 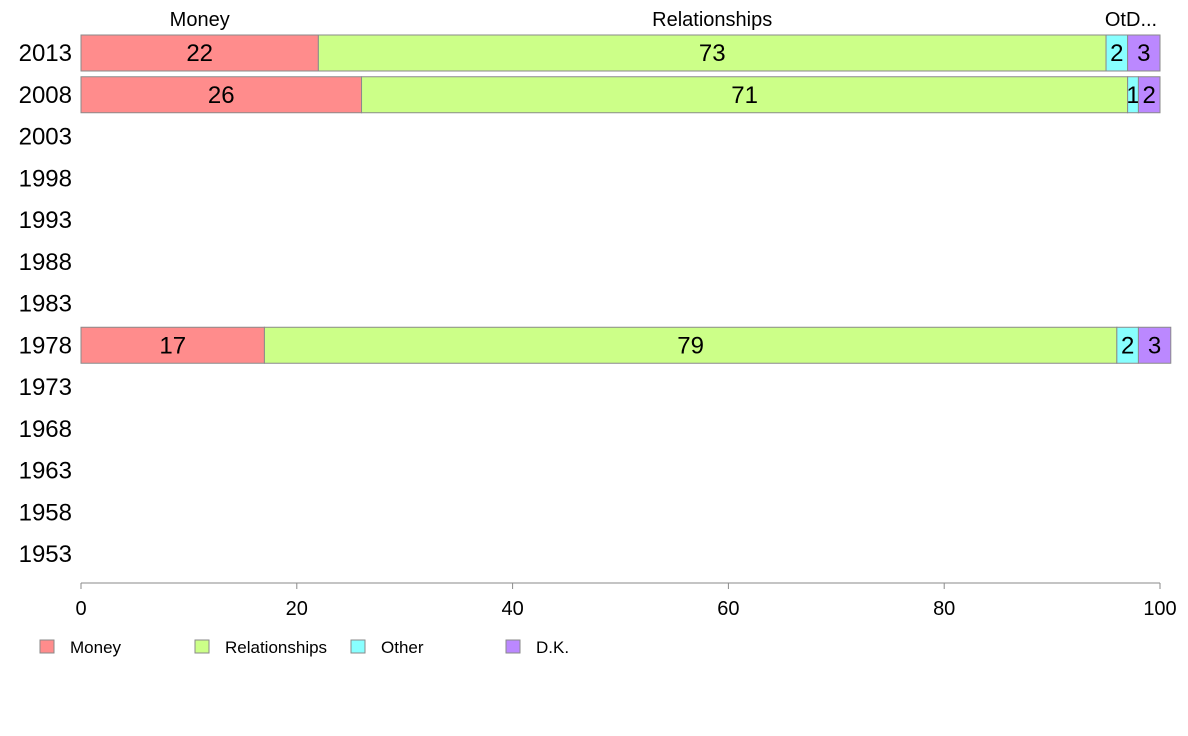 What do you see at coordinates (45, 95) in the screenshot?
I see `y-tick-label-2008: 2008` at bounding box center [45, 95].